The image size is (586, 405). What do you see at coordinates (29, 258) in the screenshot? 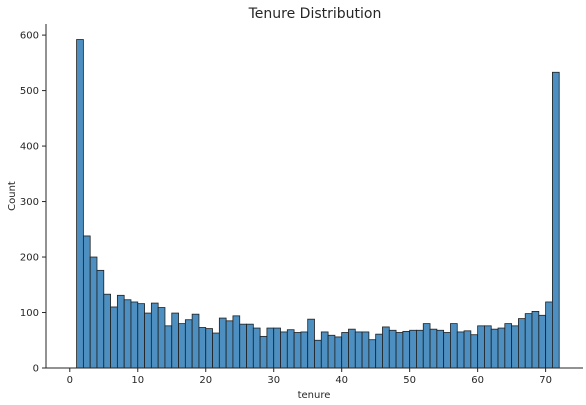
I see `y-tick-label: 200` at bounding box center [29, 258].